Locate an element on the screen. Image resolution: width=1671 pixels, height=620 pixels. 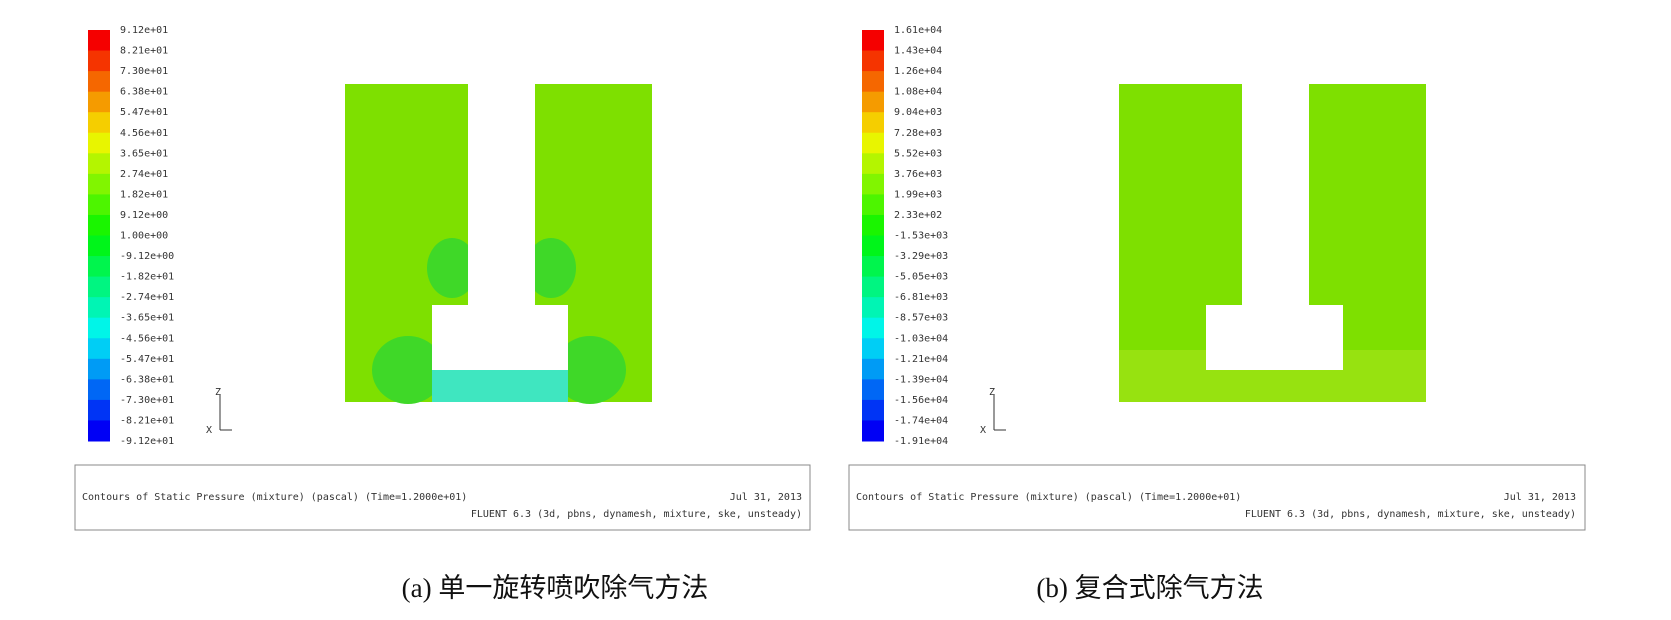
colorbar-label: -1.21e+04 is located at coordinates (921, 359).